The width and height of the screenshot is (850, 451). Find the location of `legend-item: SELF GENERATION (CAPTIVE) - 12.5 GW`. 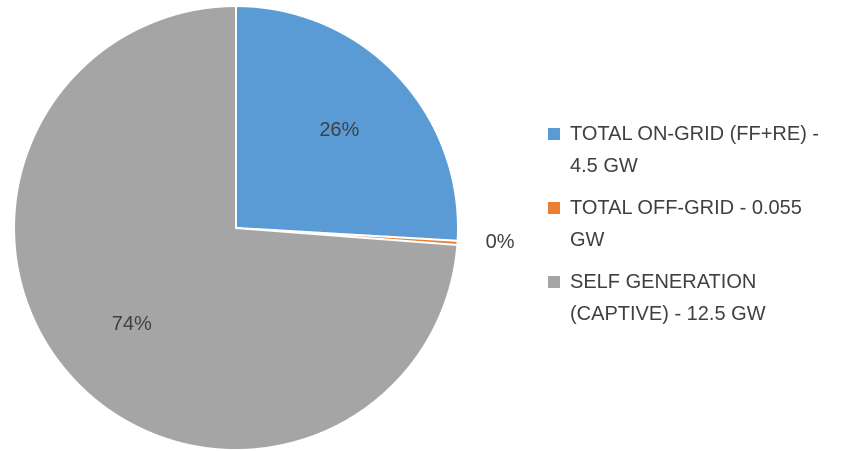

legend-item: SELF GENERATION (CAPTIVE) - 12.5 GW is located at coordinates (694, 298).